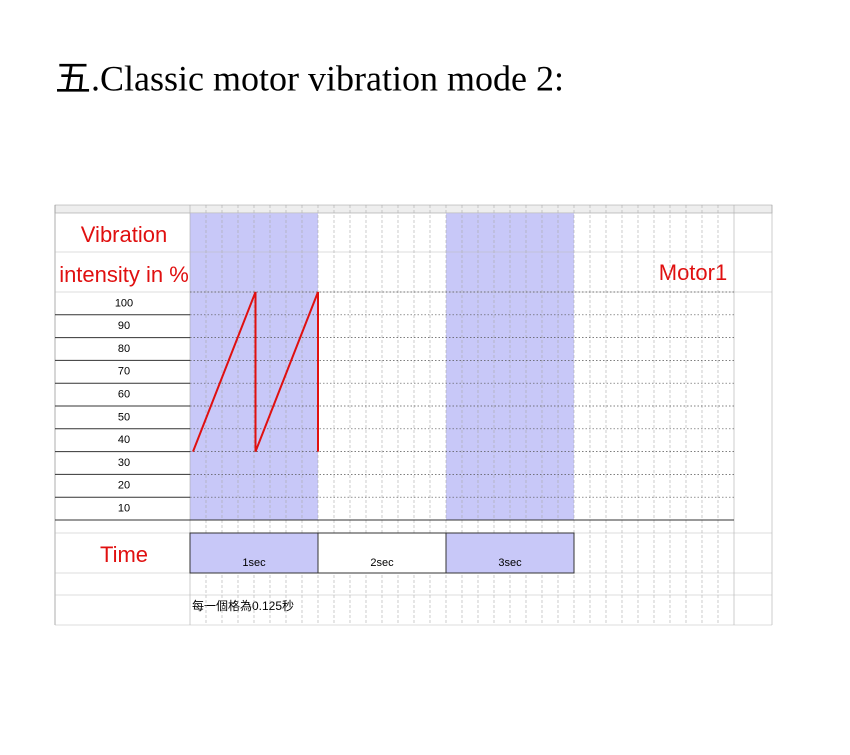 The height and width of the screenshot is (755, 850). Describe the element at coordinates (124, 463) in the screenshot. I see `y-tick-label: 30` at that location.